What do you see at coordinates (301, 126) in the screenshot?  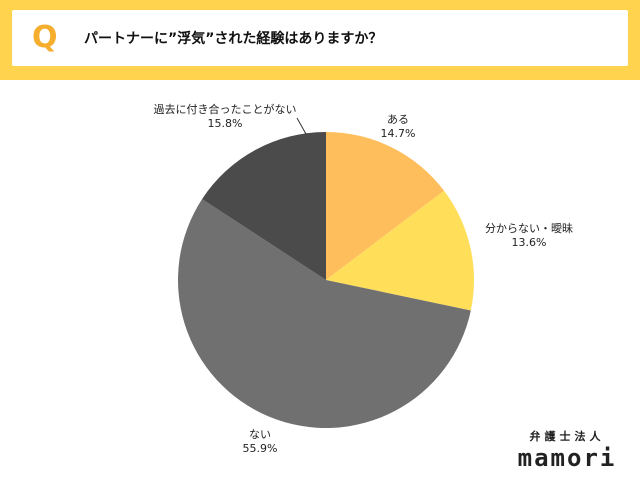 I see `leader-line` at bounding box center [301, 126].